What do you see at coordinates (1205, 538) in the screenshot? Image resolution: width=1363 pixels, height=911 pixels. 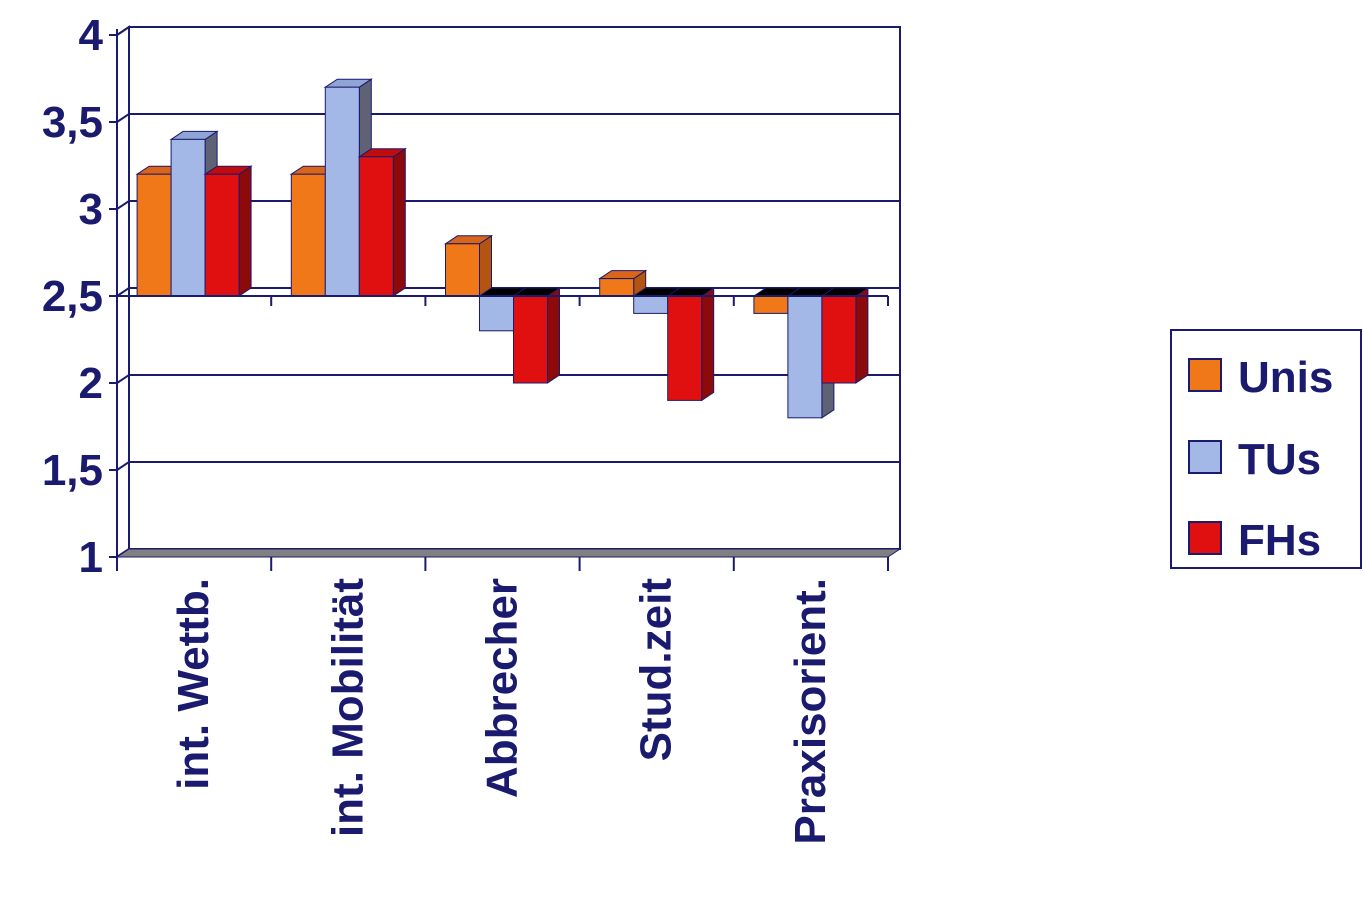 I see `legend-swatch-fhs` at bounding box center [1205, 538].